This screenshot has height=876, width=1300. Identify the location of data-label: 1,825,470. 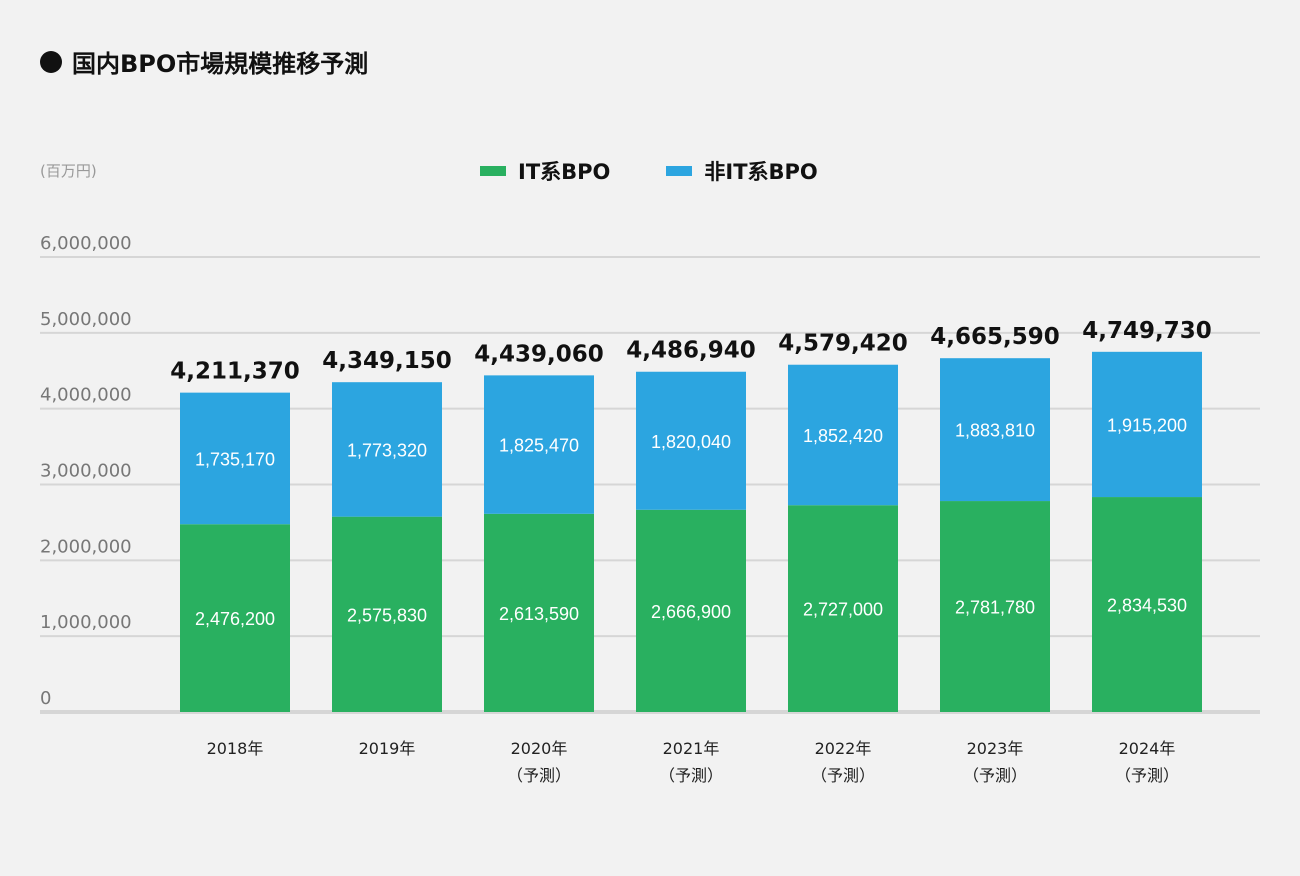
(539, 446).